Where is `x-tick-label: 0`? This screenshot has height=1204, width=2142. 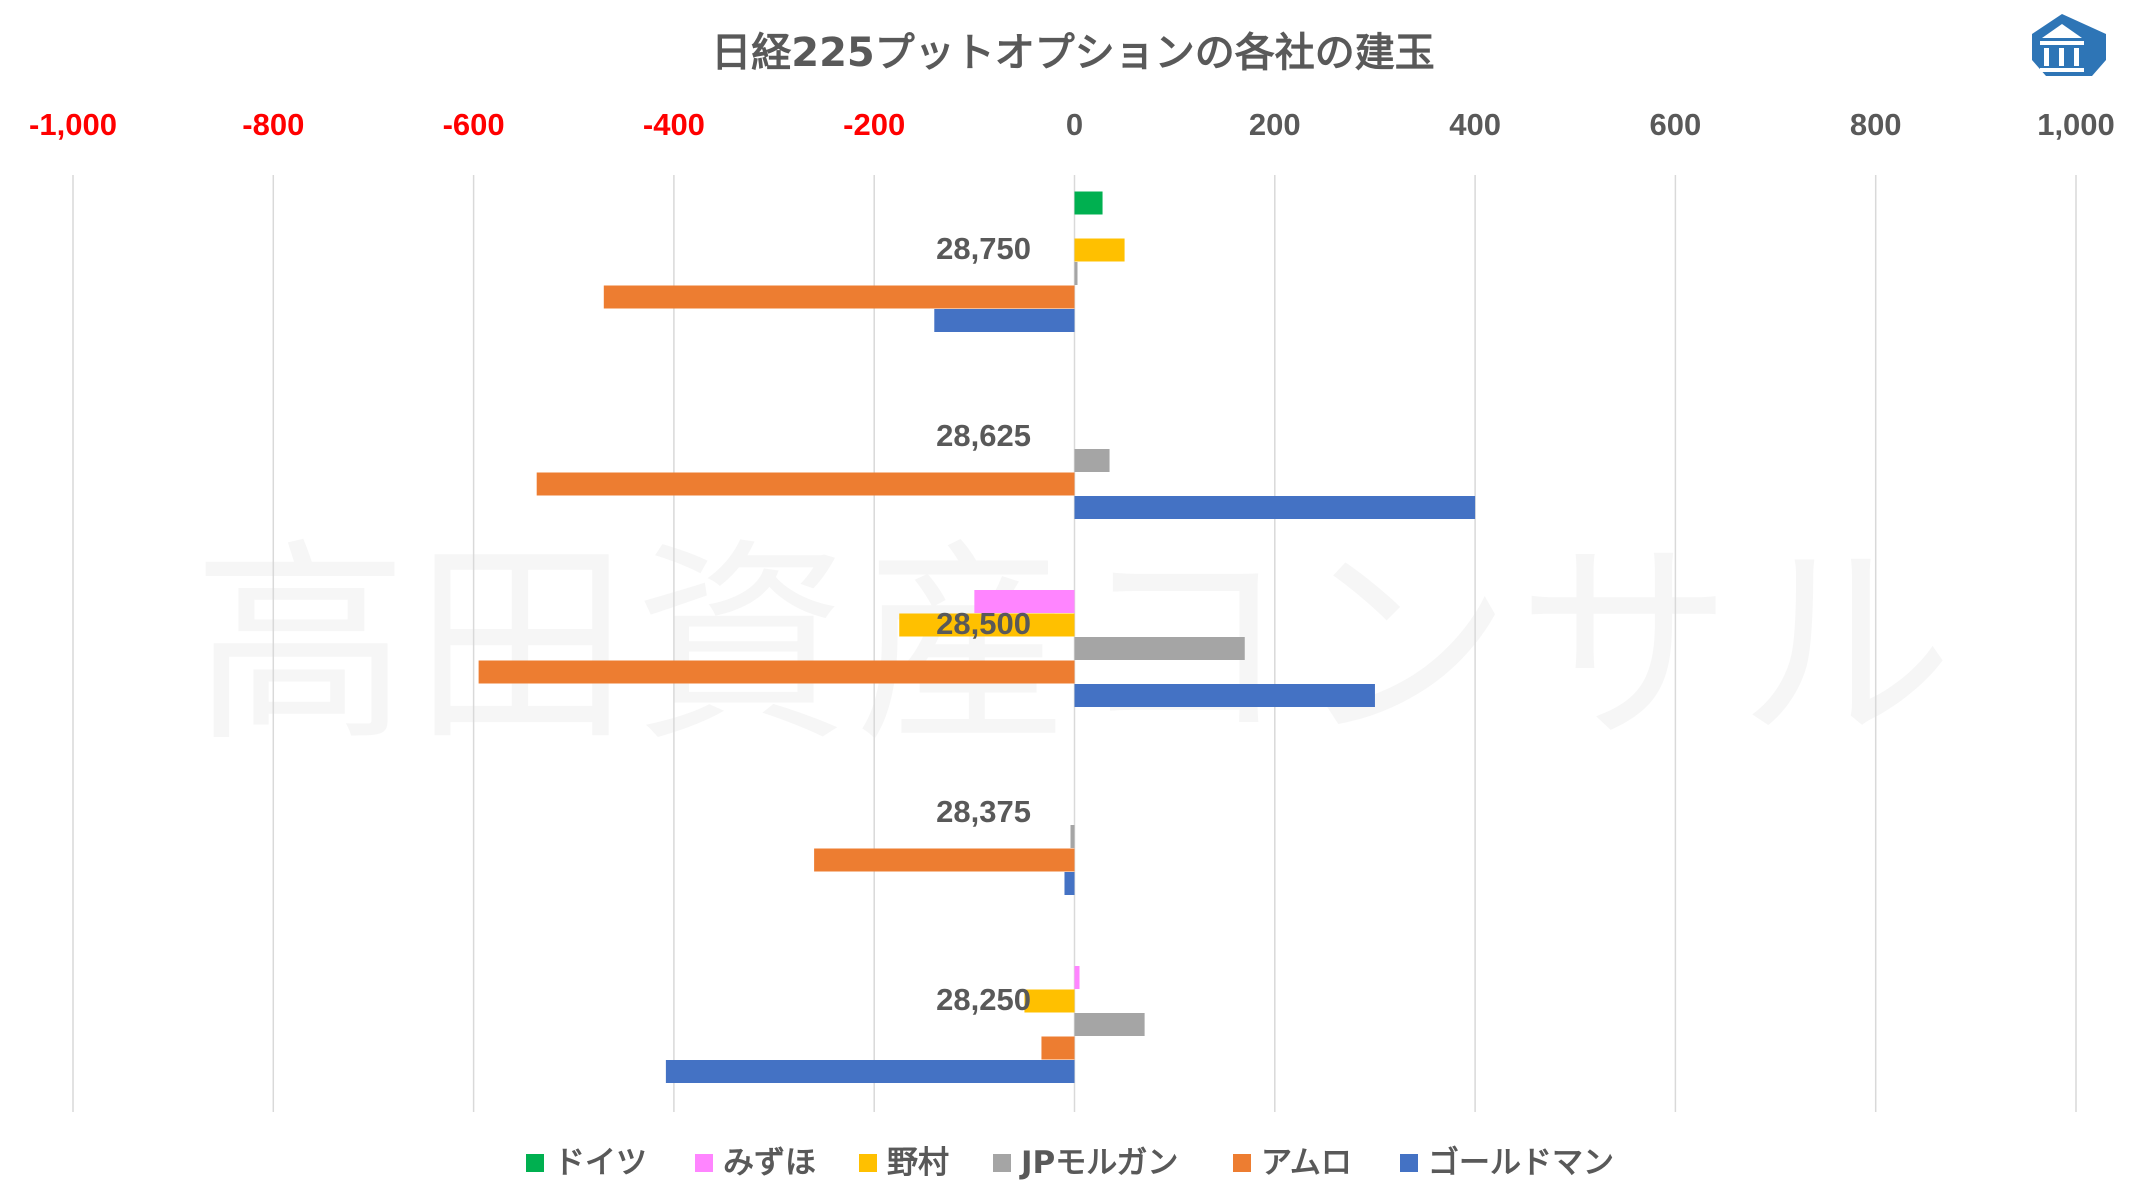
x-tick-label: 0 is located at coordinates (1074, 124).